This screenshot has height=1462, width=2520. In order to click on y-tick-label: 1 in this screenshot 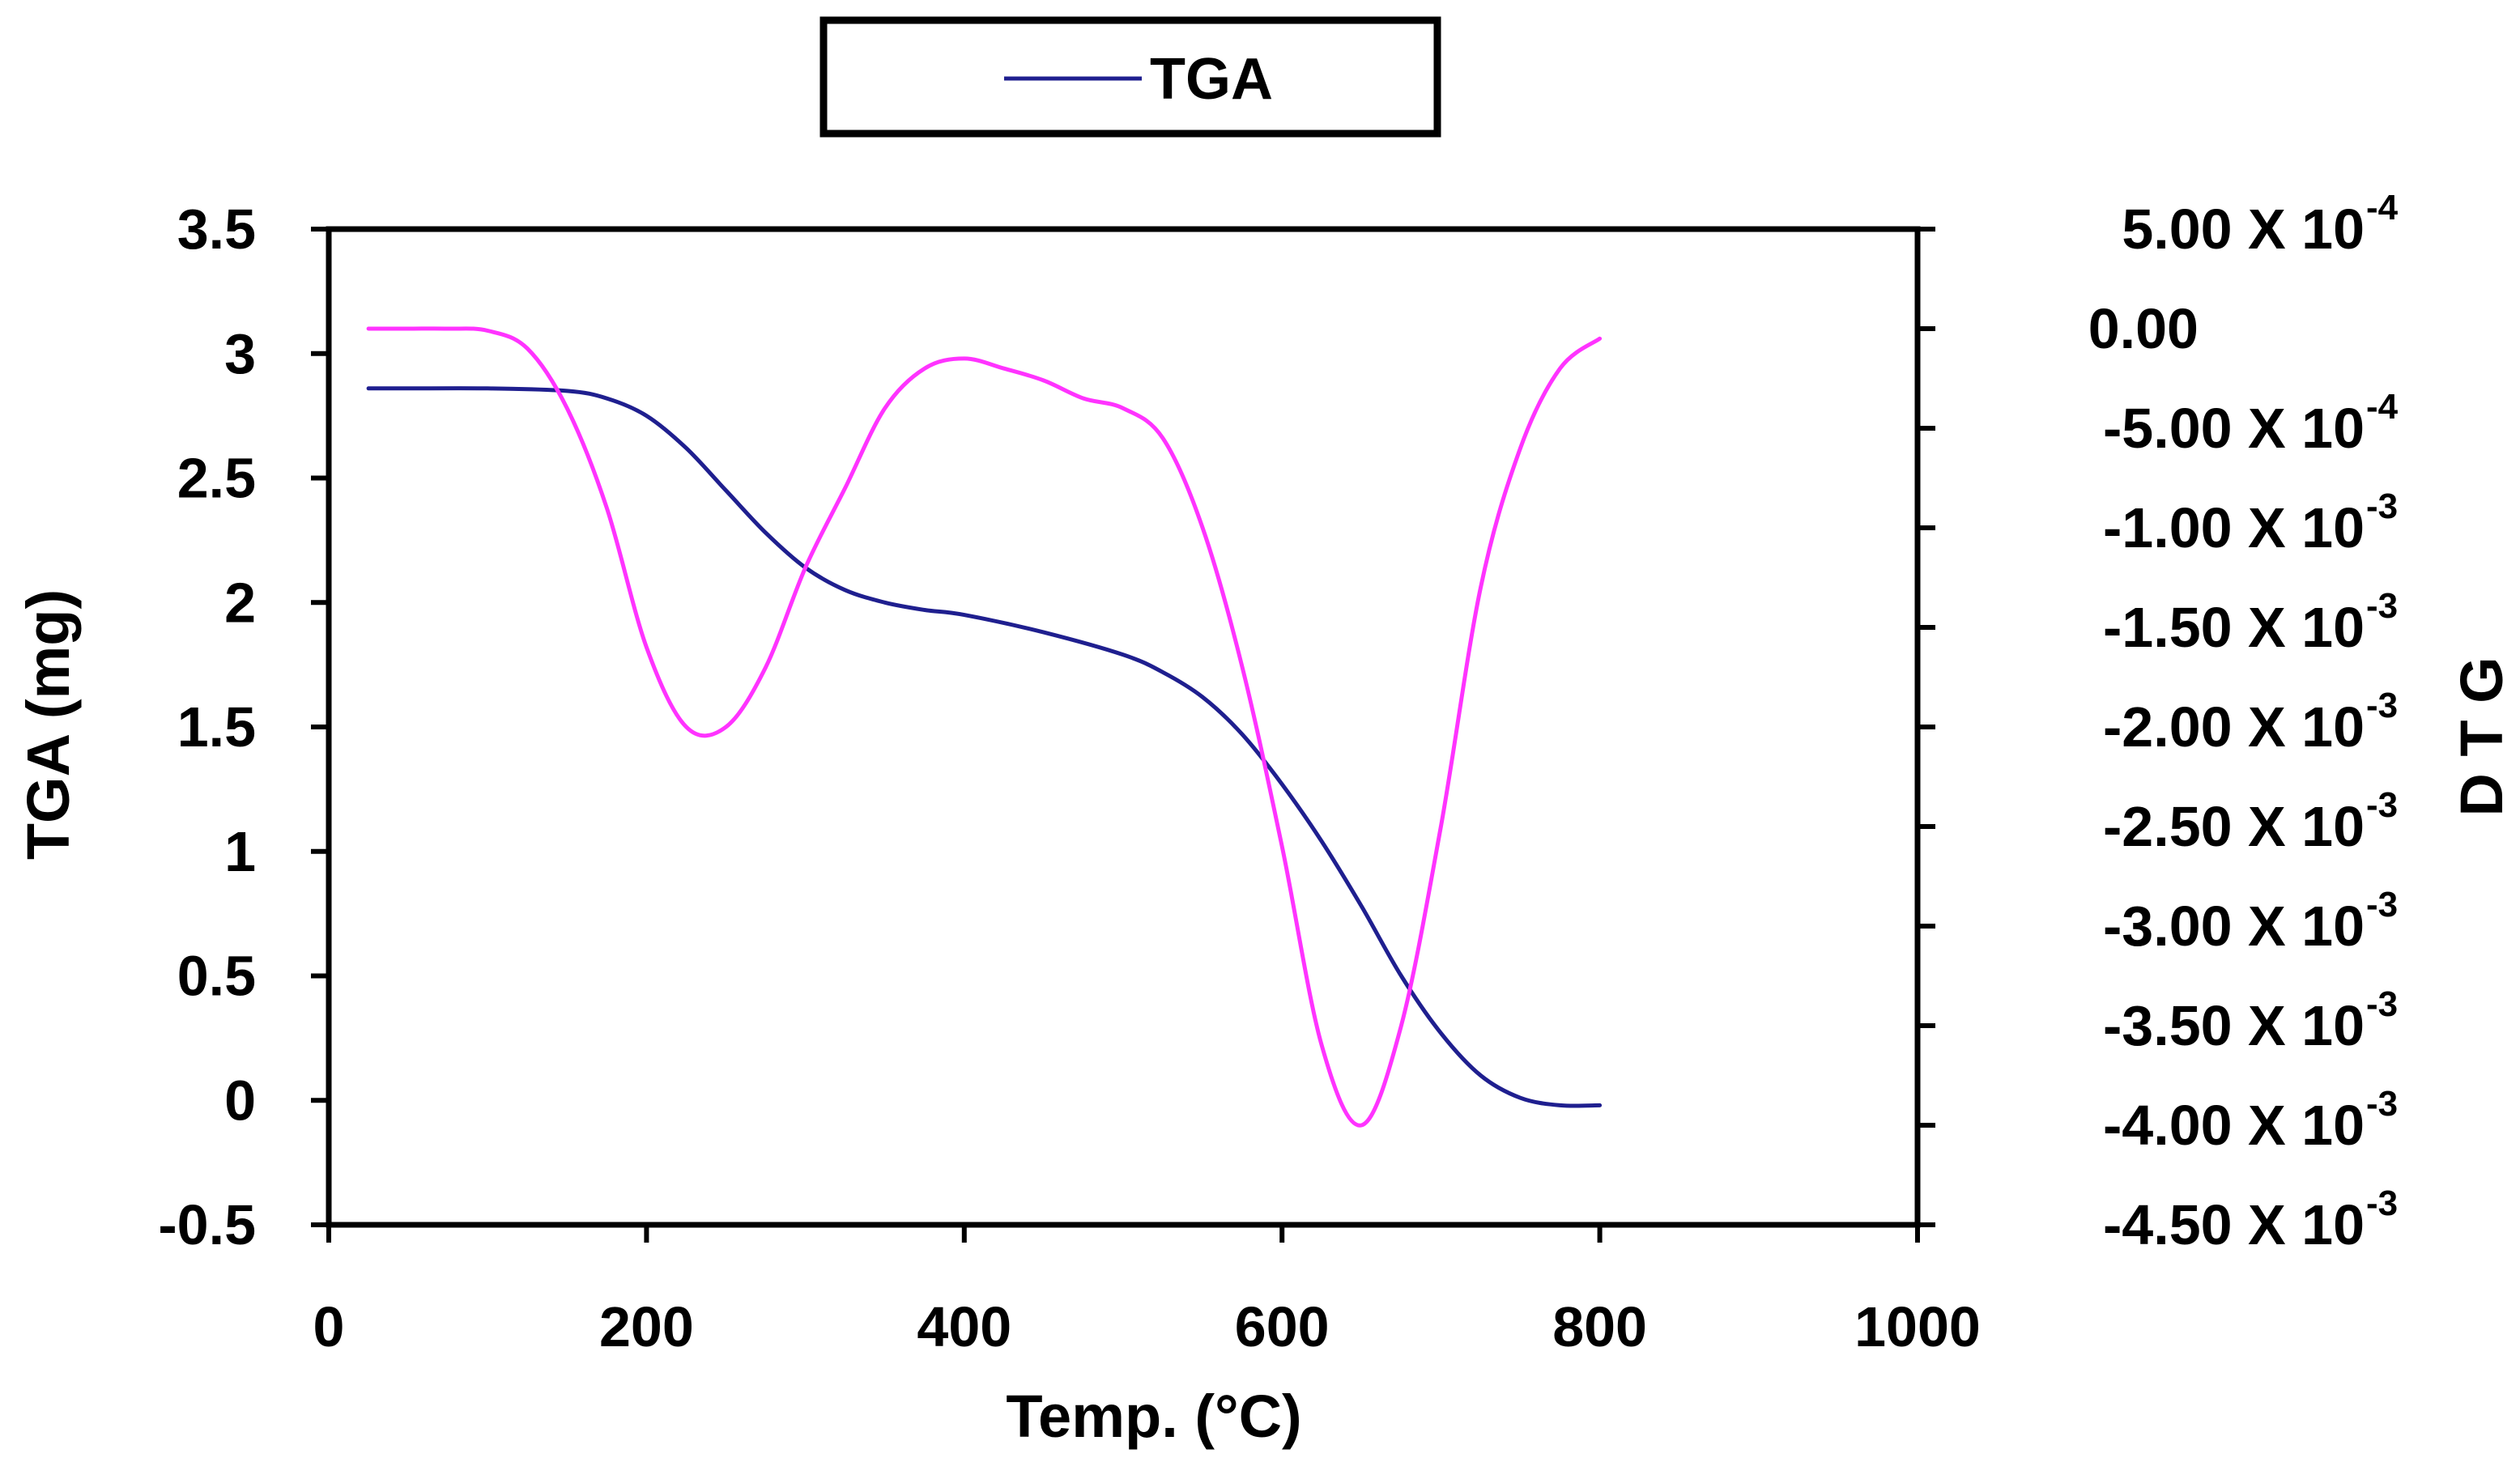, I will do `click(240, 852)`.